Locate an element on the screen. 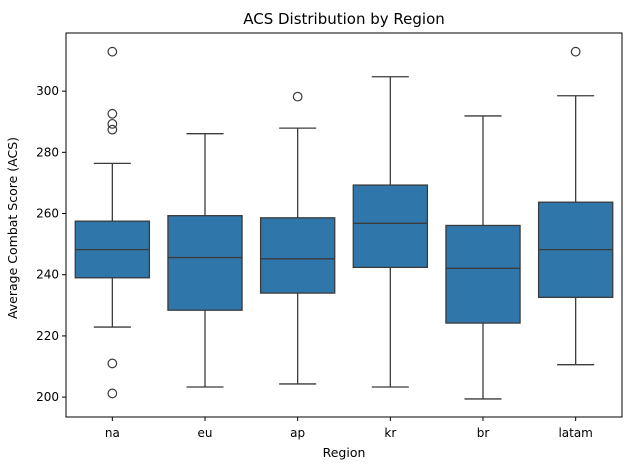  y-axis-label: Average Combat Score (ACS) is located at coordinates (12, 228).